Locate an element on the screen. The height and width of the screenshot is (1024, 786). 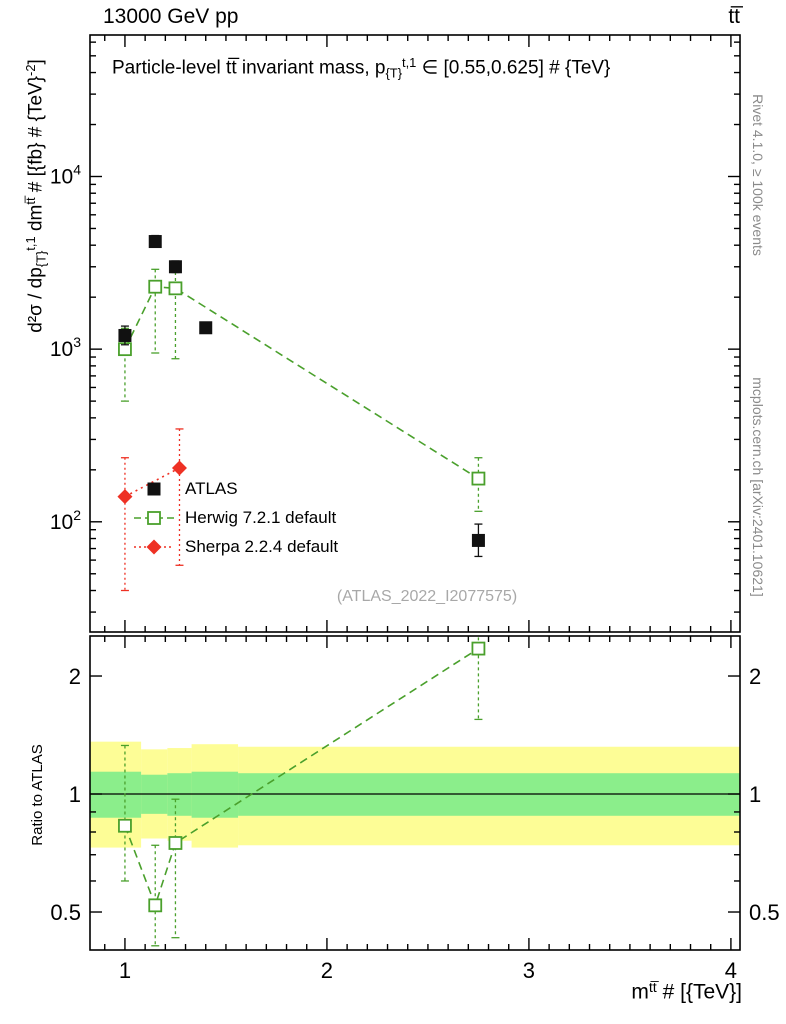
mcplots-attribution: mcplots.cern.ch [arXiv:2401.10621] is located at coordinates (758, 487).